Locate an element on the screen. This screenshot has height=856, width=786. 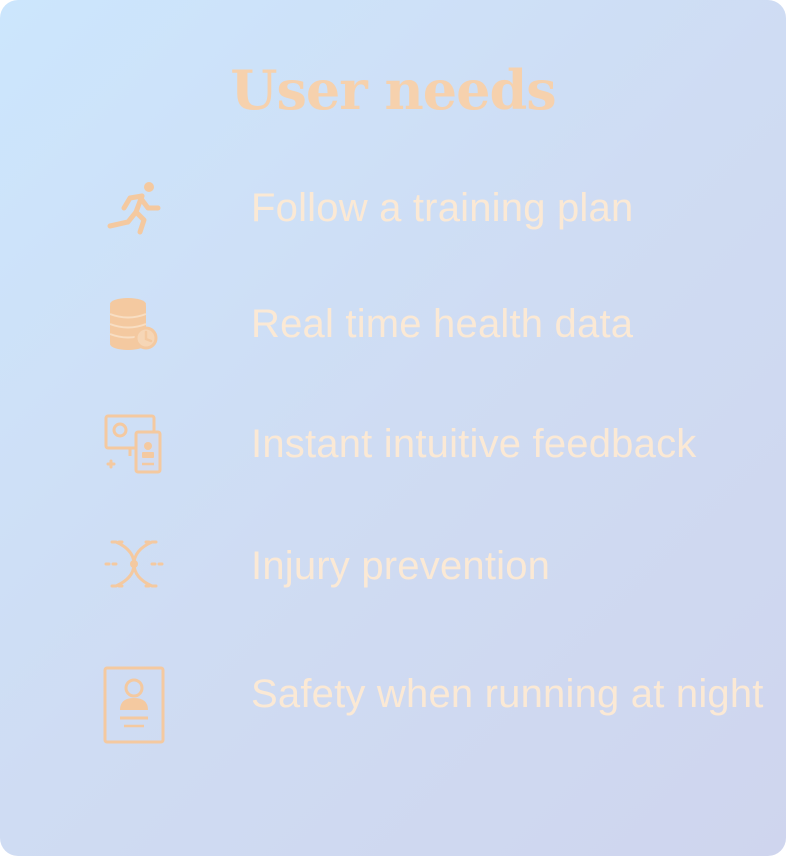
card-title: User needs is located at coordinates (393, 90).